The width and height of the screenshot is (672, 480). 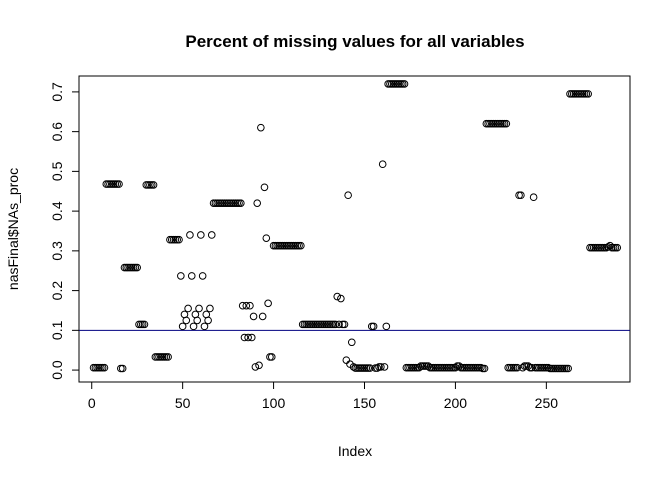 I want to click on y-tick-label: 0.2, so click(x=57, y=291).